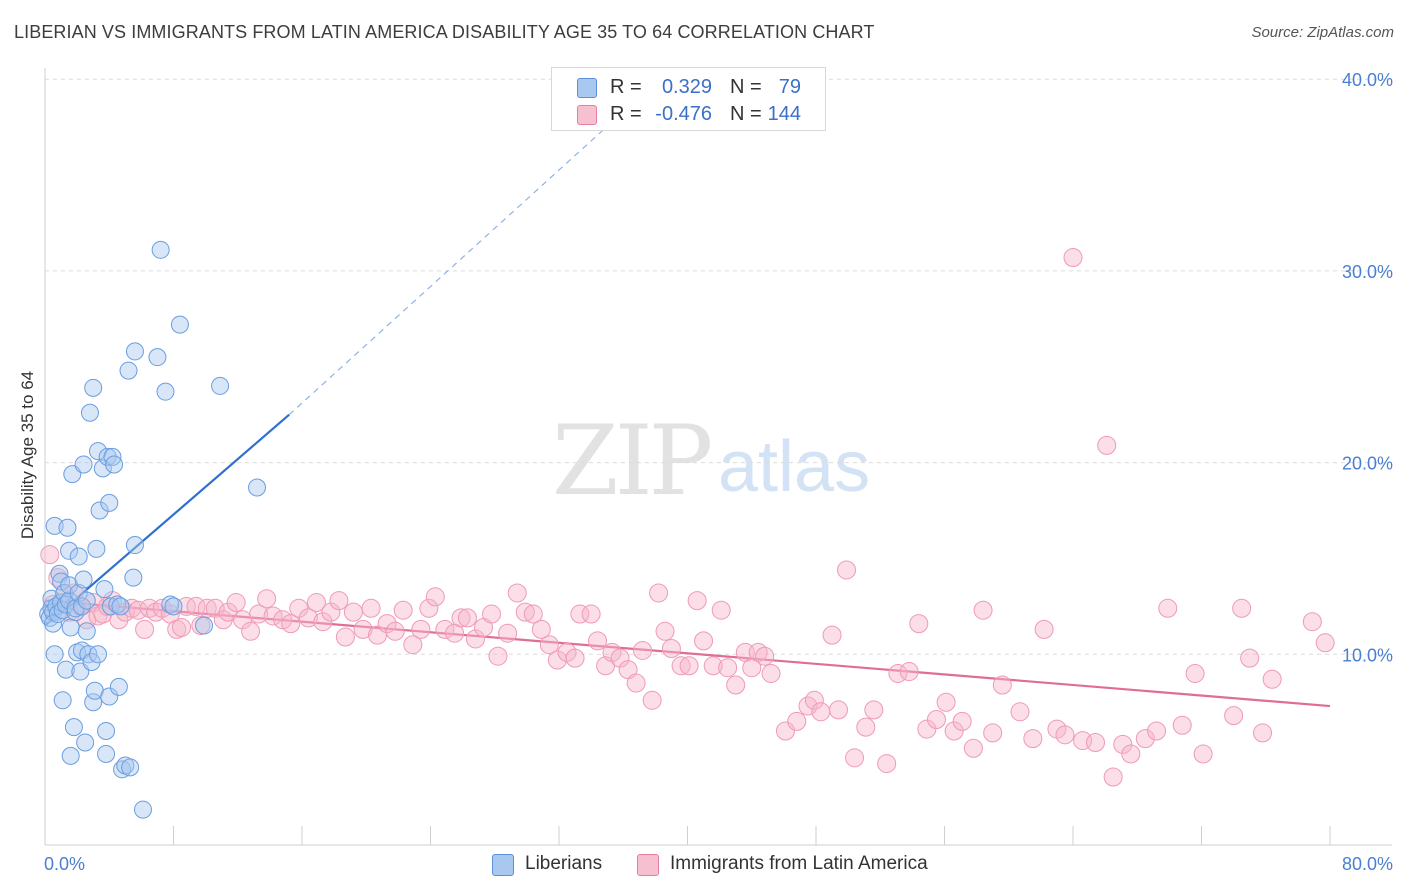 The image size is (1406, 892). Describe the element at coordinates (746, 87) in the screenshot. I see `n-label: N =` at that location.